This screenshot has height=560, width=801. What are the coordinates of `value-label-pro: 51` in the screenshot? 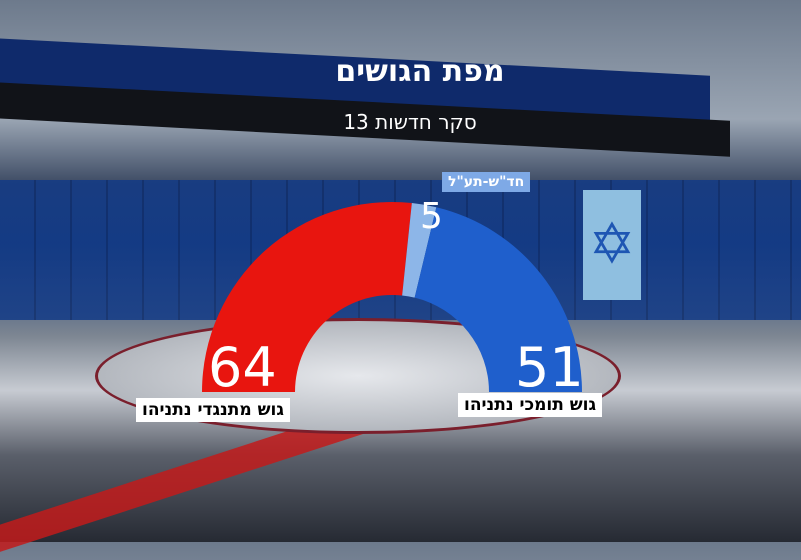 It's located at (549, 367).